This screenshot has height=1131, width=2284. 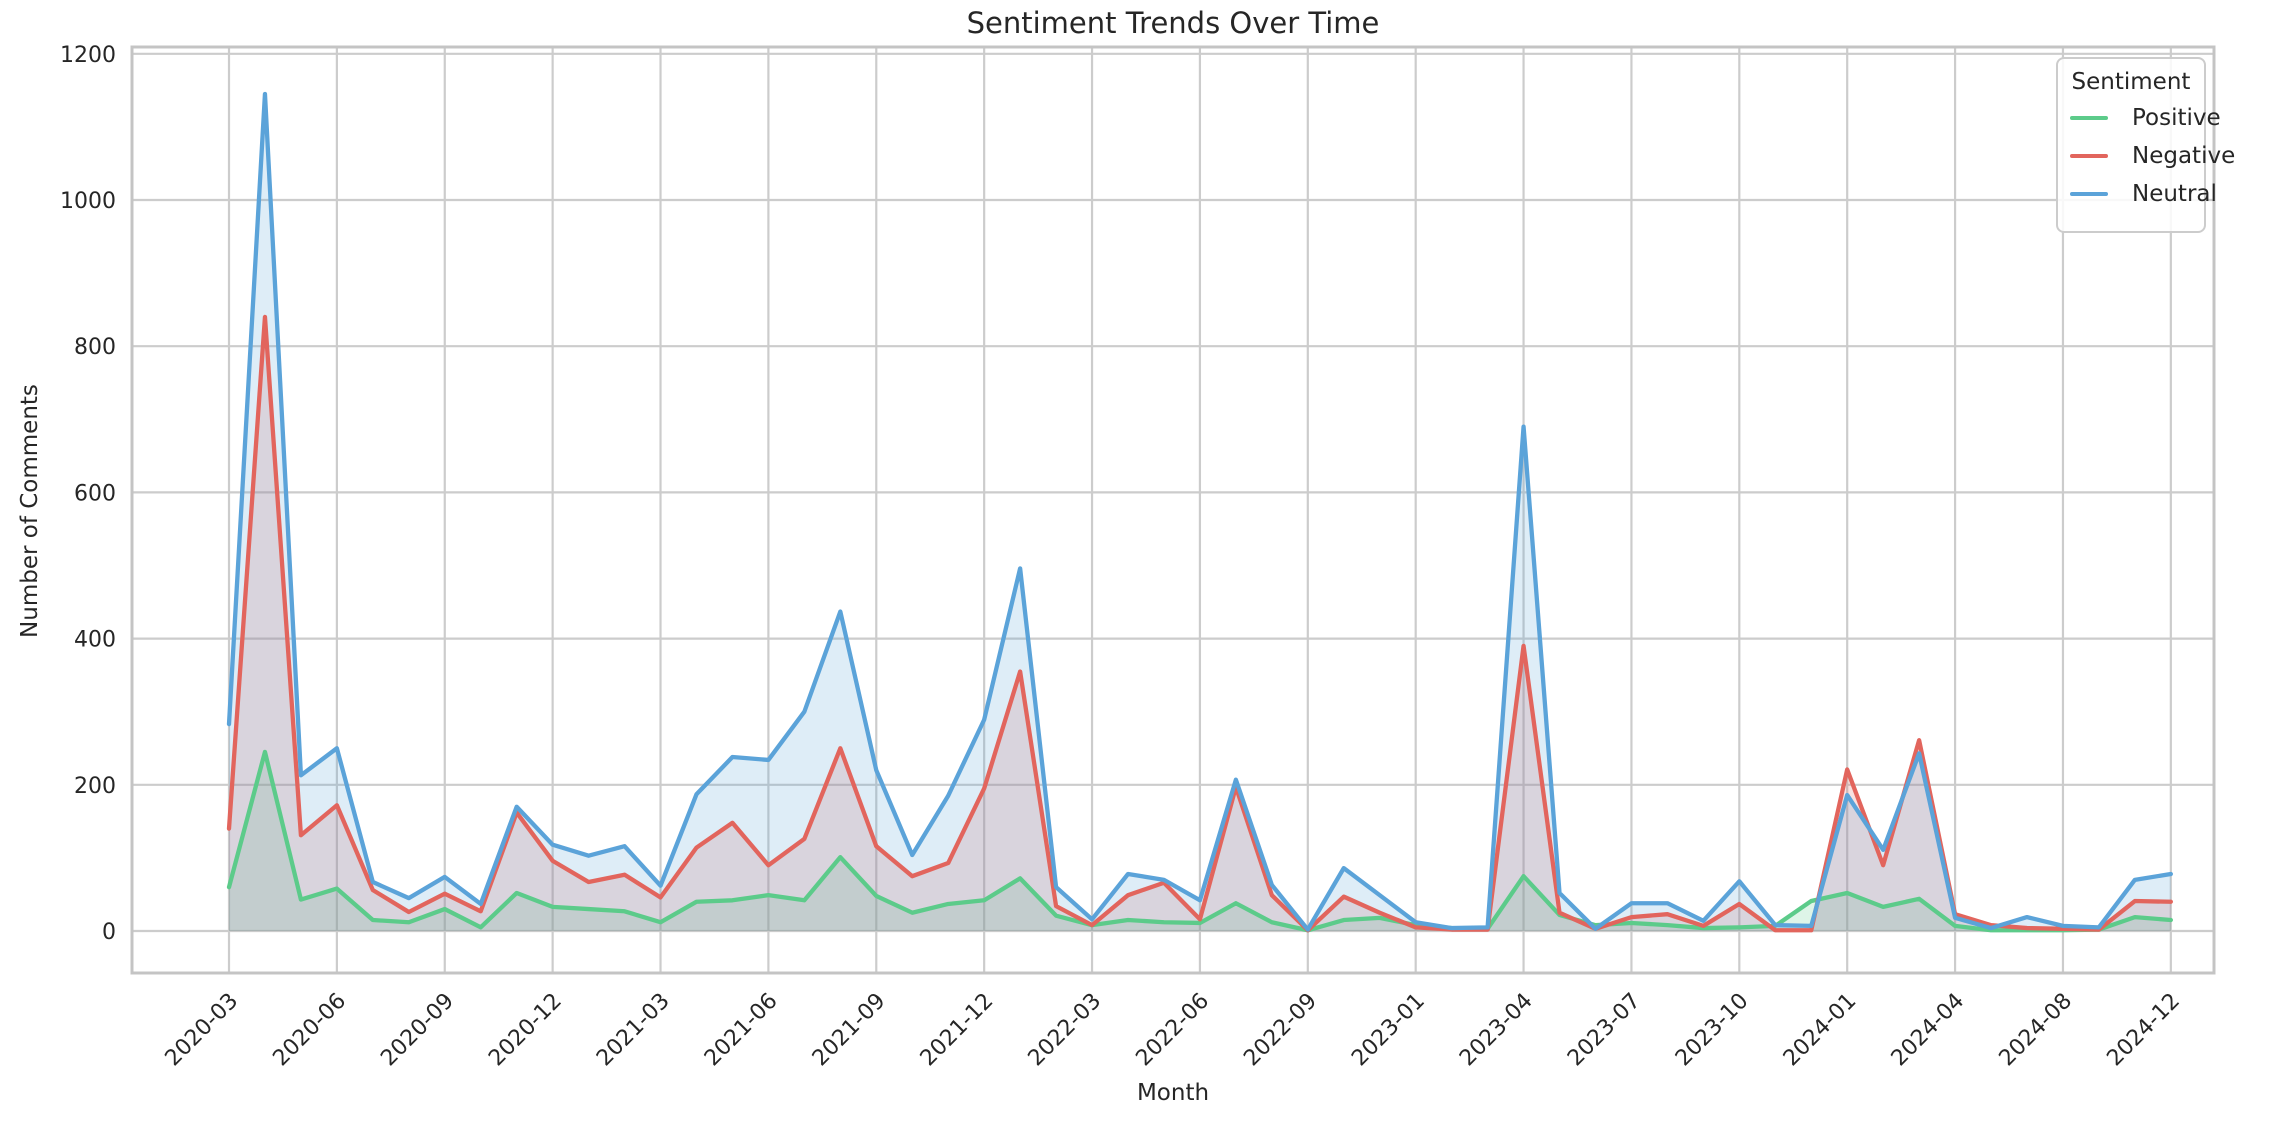 What do you see at coordinates (95, 786) in the screenshot?
I see `y-tick-label: 200` at bounding box center [95, 786].